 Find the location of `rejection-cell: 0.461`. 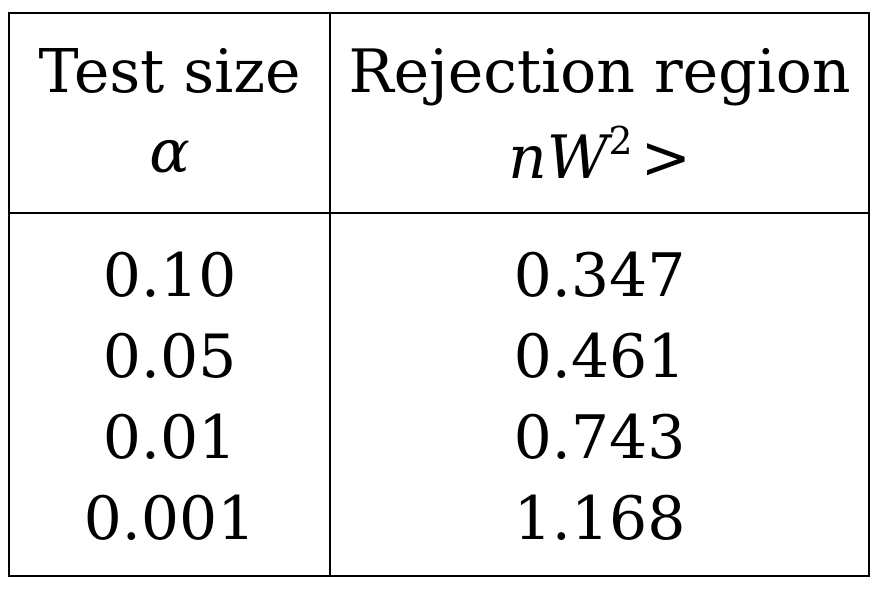

rejection-cell: 0.461 is located at coordinates (599, 357).